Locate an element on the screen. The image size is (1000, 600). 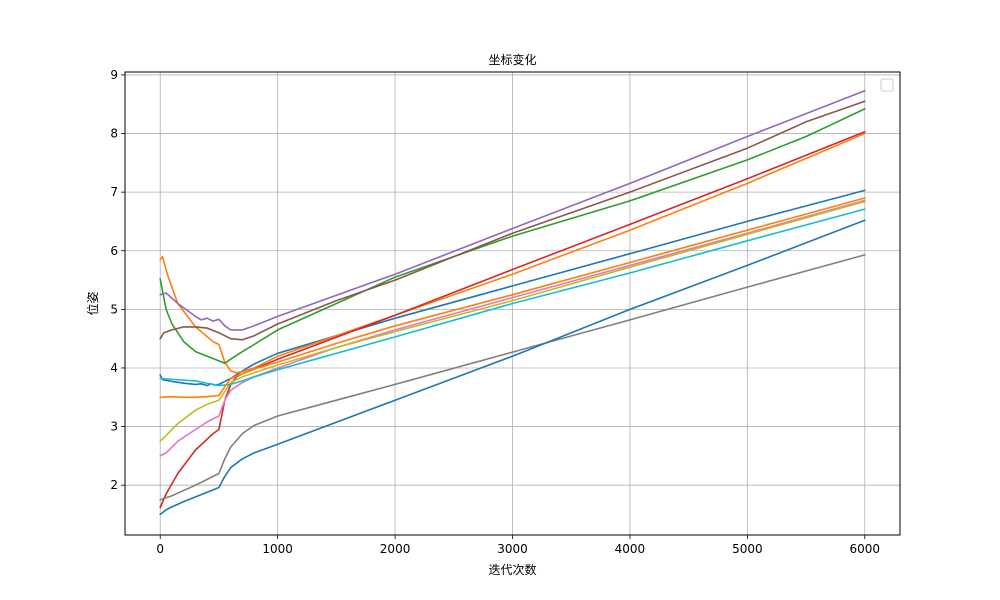
x-tick-label: 3000 is located at coordinates (512, 549).